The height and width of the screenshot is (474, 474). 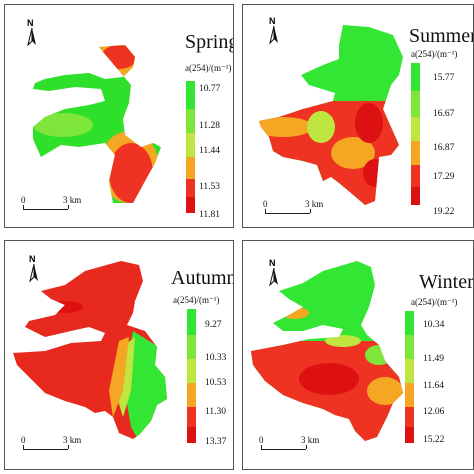 What do you see at coordinates (210, 215) in the screenshot?
I see `legend-value: 11.81` at bounding box center [210, 215].